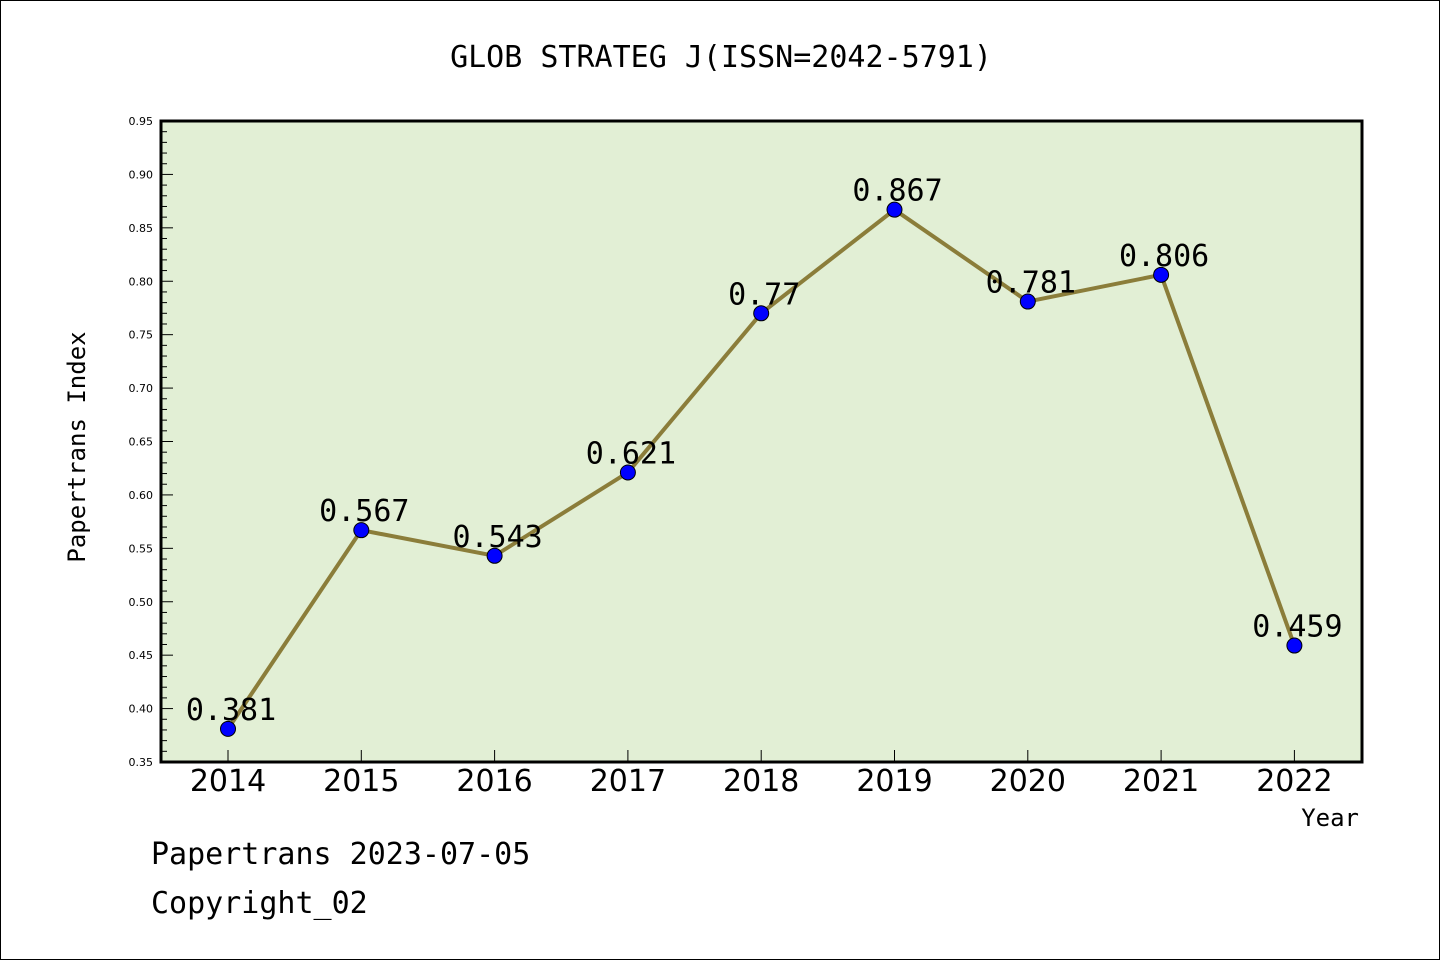 The height and width of the screenshot is (960, 1440). Describe the element at coordinates (764, 294) in the screenshot. I see `data-label: 0.77` at that location.